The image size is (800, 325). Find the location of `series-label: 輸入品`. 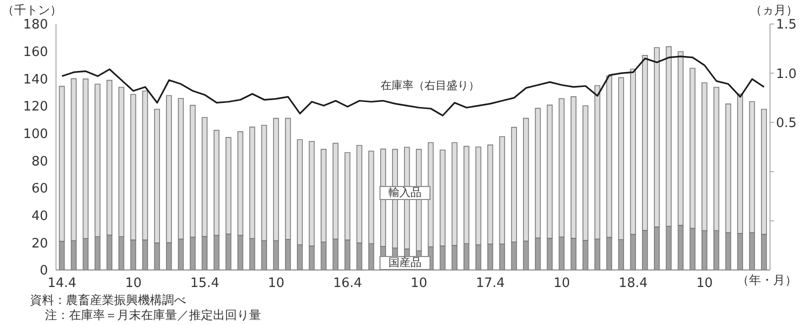

series-label: 輸入品 is located at coordinates (405, 193).